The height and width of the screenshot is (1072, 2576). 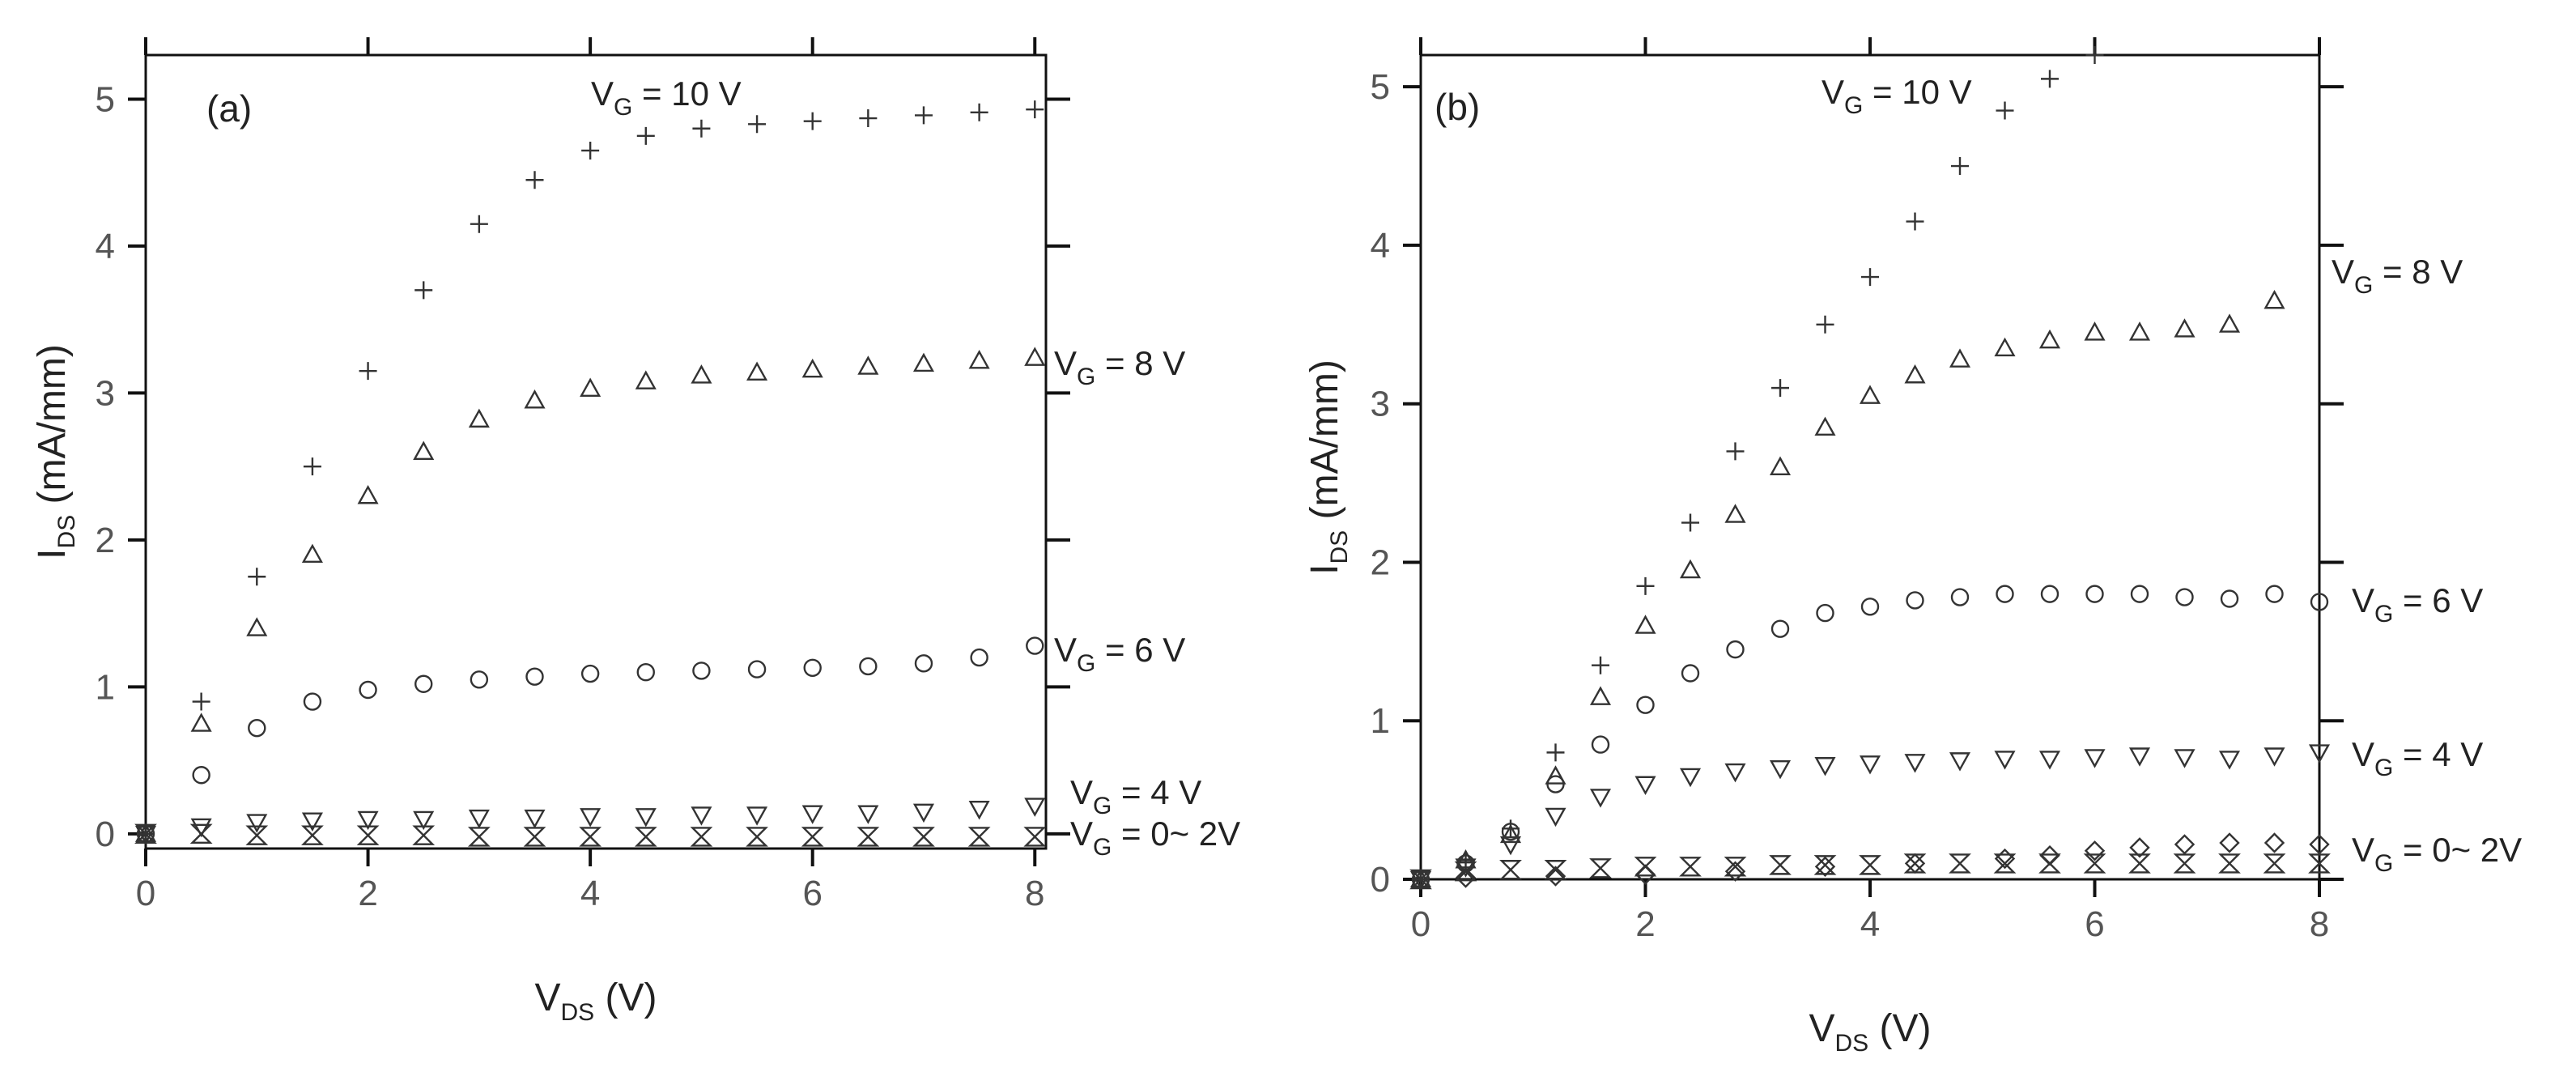 I want to click on panel-b-x-axis-title-sub: DS, so click(x=1852, y=1043).